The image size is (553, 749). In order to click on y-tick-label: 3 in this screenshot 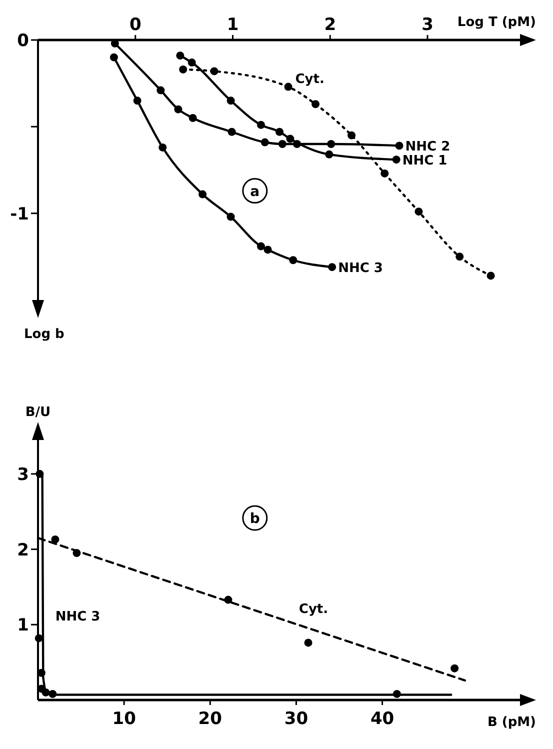, I will do `click(23, 474)`.